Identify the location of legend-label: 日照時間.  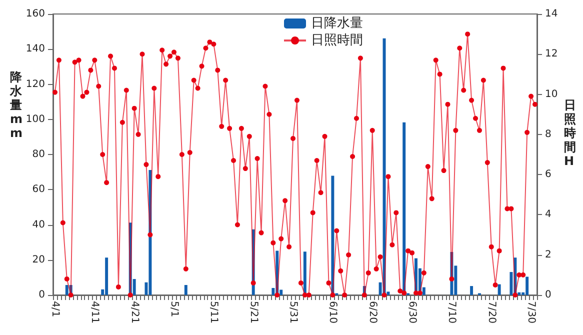
(337, 40).